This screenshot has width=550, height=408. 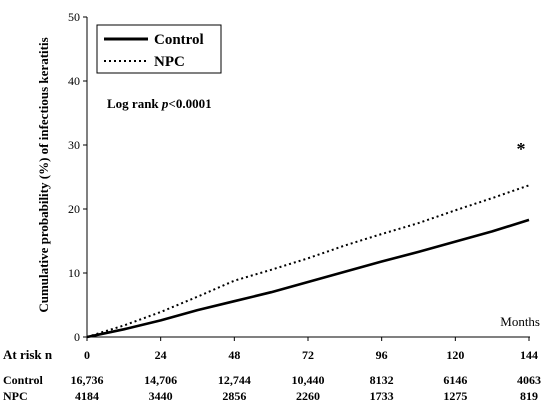 What do you see at coordinates (529, 396) in the screenshot?
I see `at-risk-value: 819` at bounding box center [529, 396].